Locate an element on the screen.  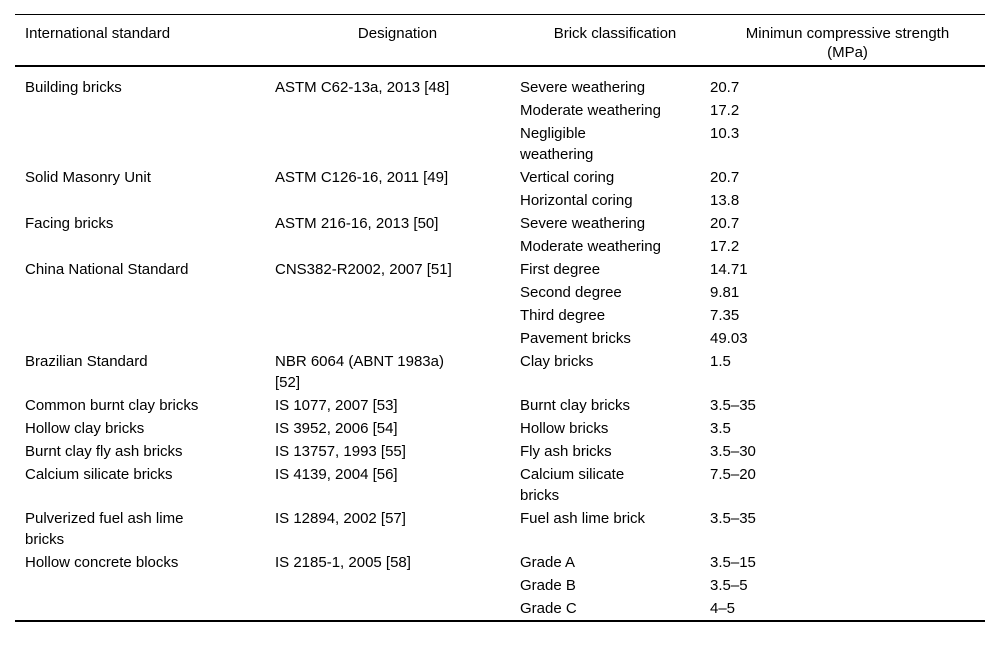
cell-classification: Third degree is located at coordinates (563, 315).